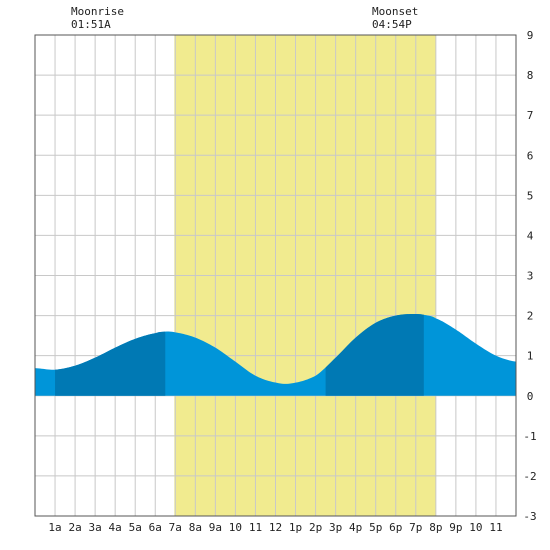 The image size is (550, 550). Describe the element at coordinates (97, 11) in the screenshot. I see `moonrise-label: Moonrise` at that location.